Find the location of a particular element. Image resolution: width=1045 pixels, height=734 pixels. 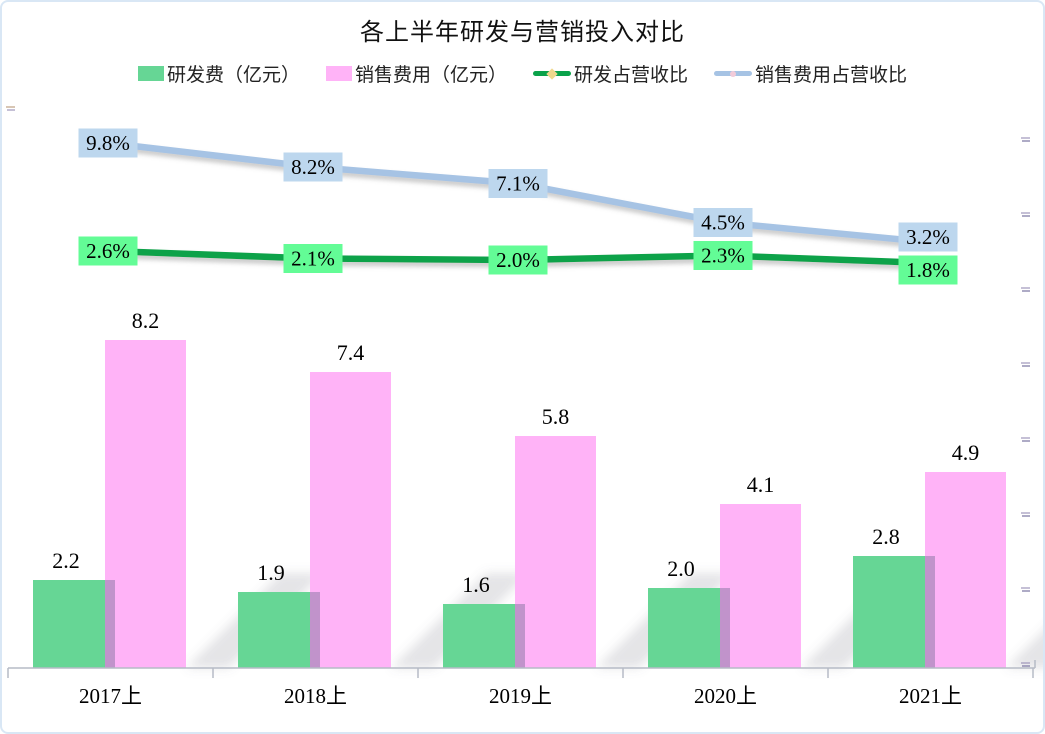

sales-ratio-line-marker-icon is located at coordinates (733, 73).